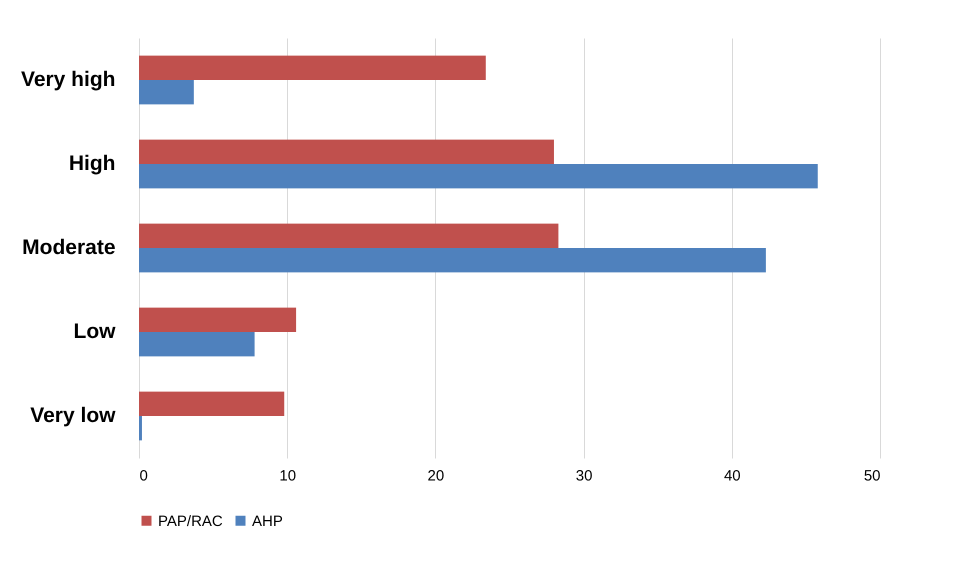 The width and height of the screenshot is (956, 575). What do you see at coordinates (267, 521) in the screenshot?
I see `legend-label: AHP` at bounding box center [267, 521].